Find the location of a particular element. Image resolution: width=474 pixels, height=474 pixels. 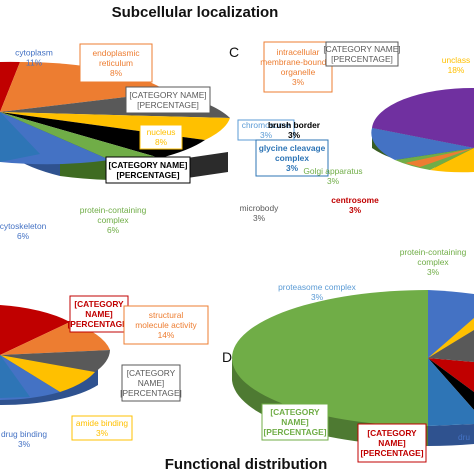

pie-bottom-left is located at coordinates (55, 355).